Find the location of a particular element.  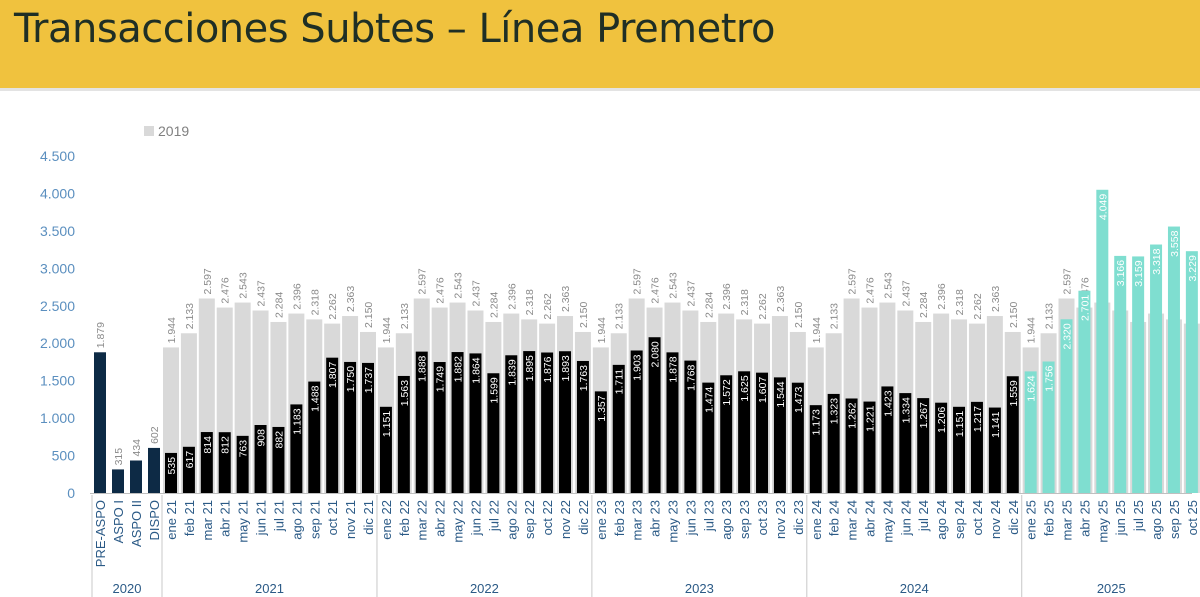

category-label: dic 22 is located at coordinates (583, 517).